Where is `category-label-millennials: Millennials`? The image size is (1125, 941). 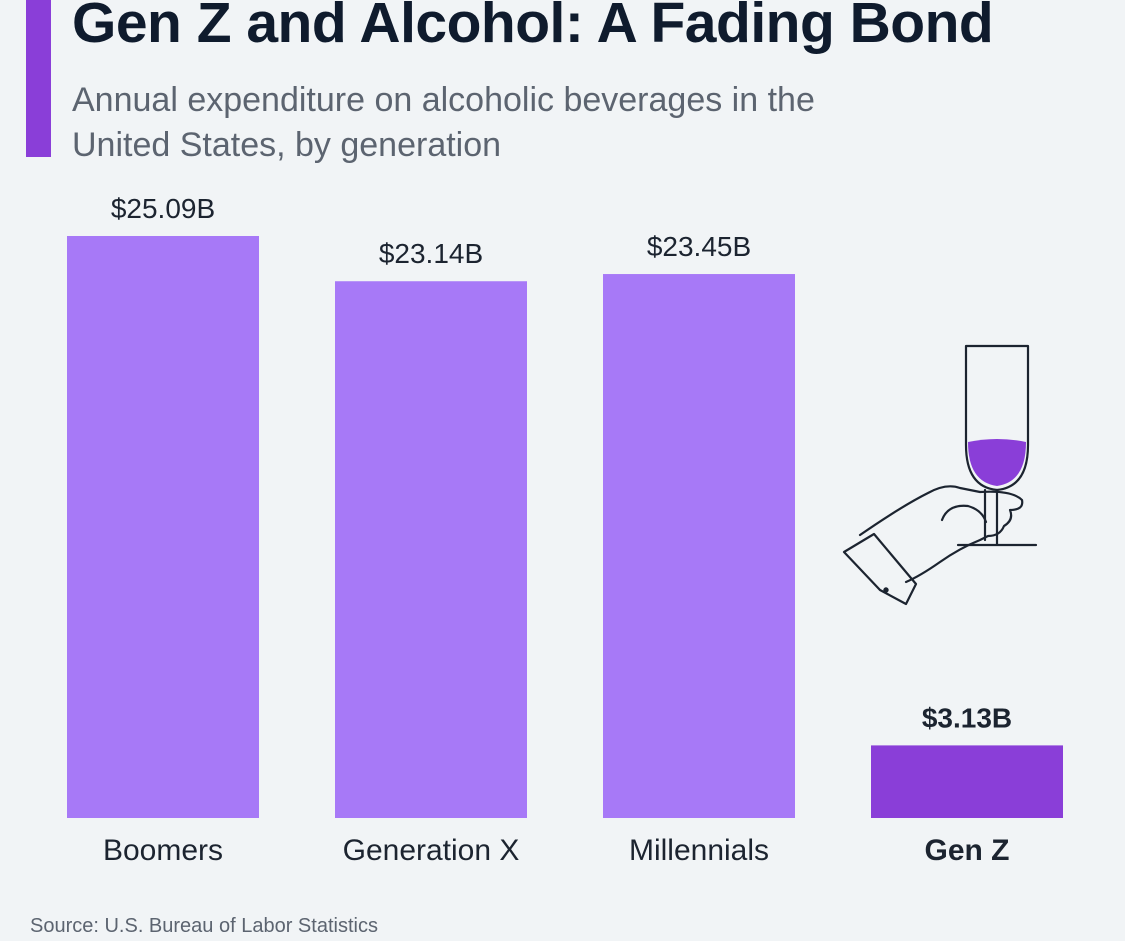 category-label-millennials: Millennials is located at coordinates (699, 850).